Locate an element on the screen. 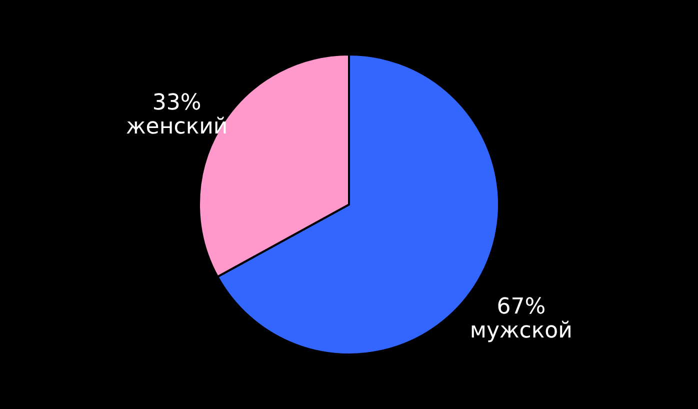  slice-label: мужской is located at coordinates (521, 331).